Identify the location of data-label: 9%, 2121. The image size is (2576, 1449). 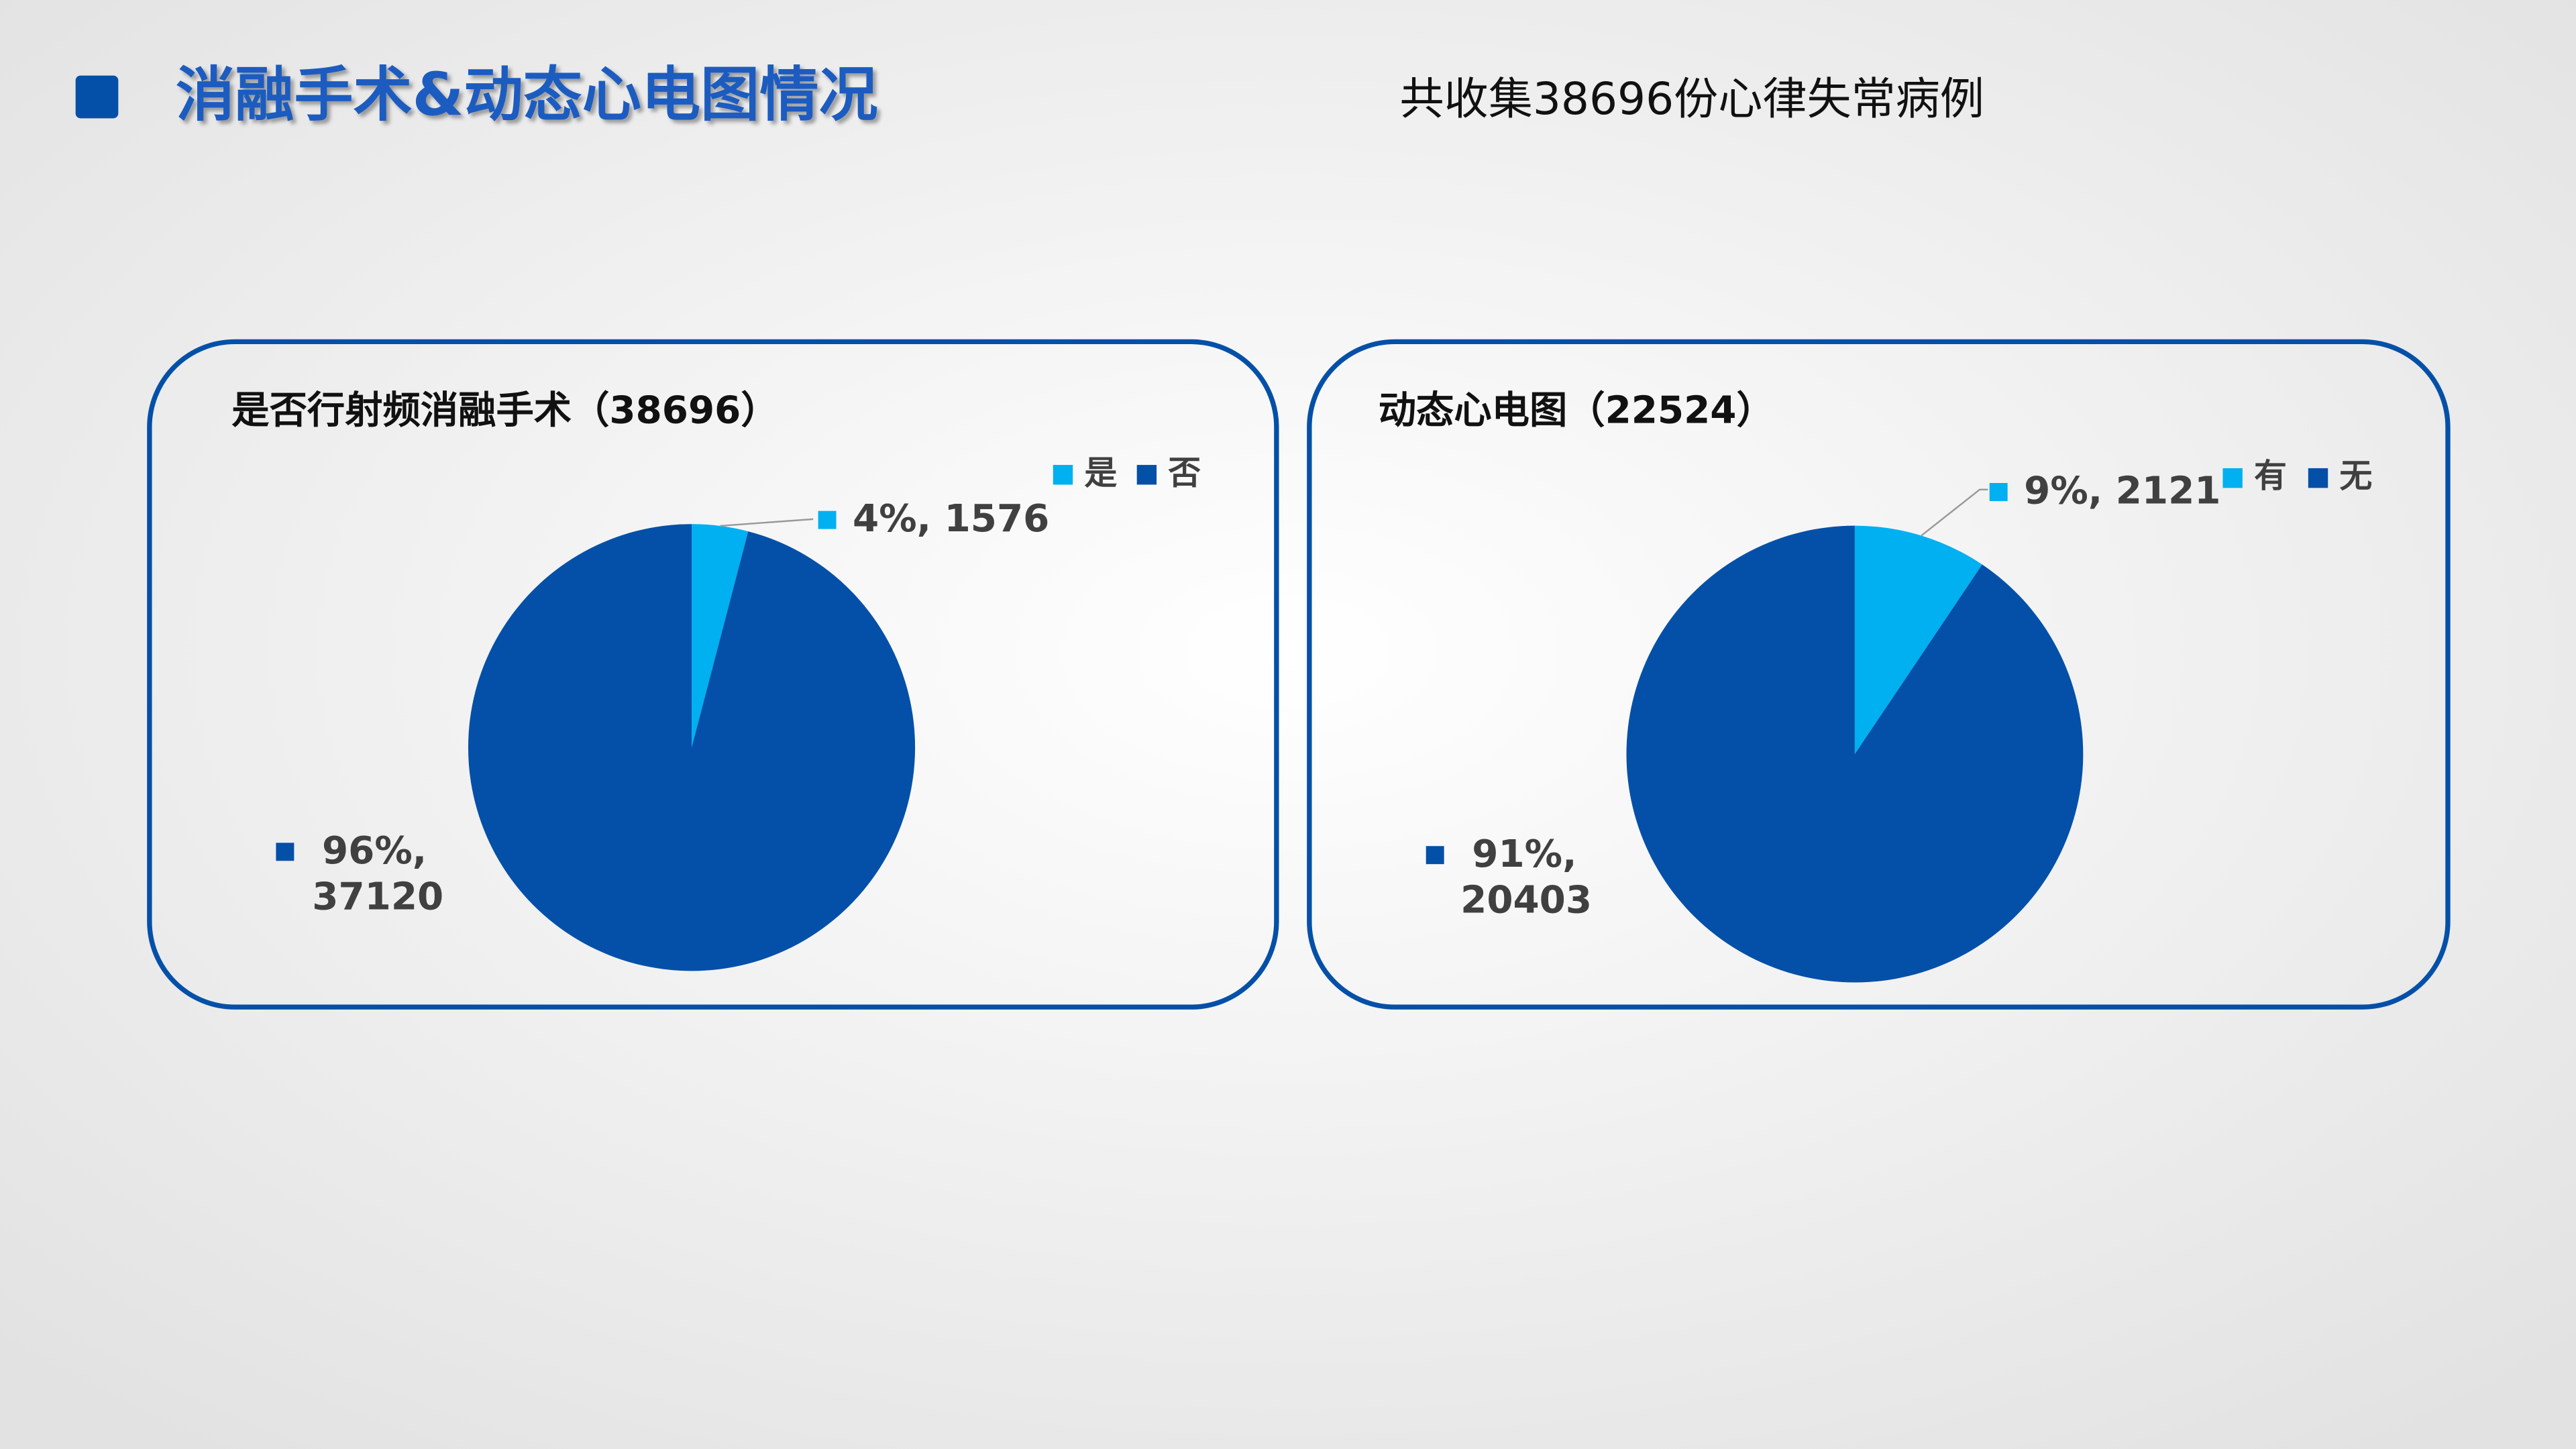
(2122, 491).